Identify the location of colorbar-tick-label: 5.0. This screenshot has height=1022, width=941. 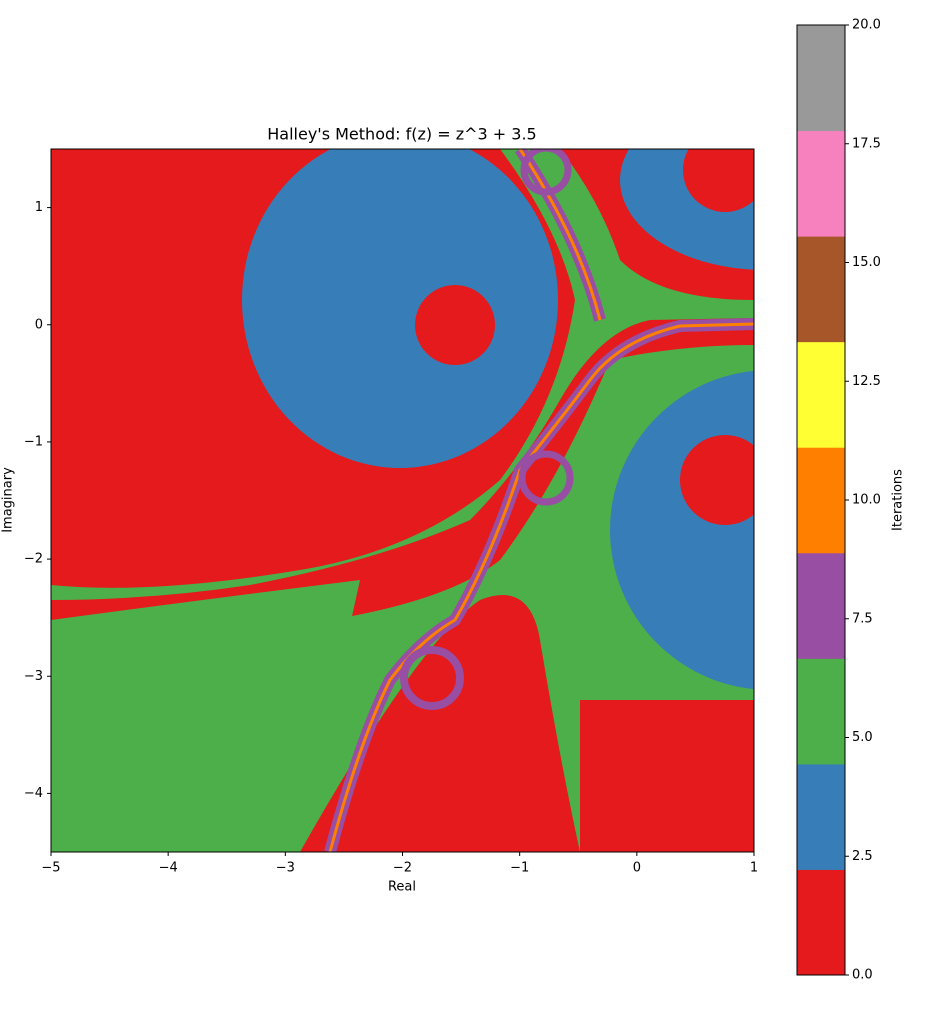
(862, 737).